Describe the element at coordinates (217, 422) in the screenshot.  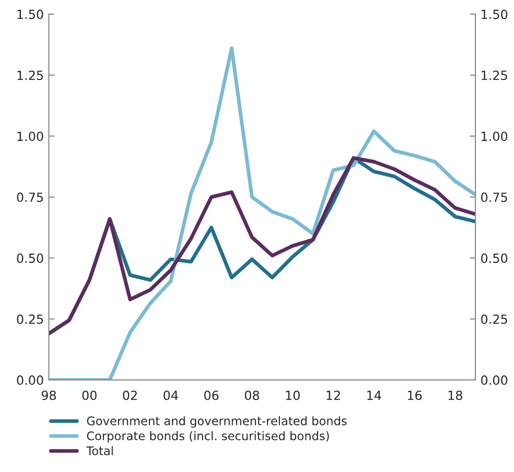
I see `legend-label: Government and government-related bonds` at that location.